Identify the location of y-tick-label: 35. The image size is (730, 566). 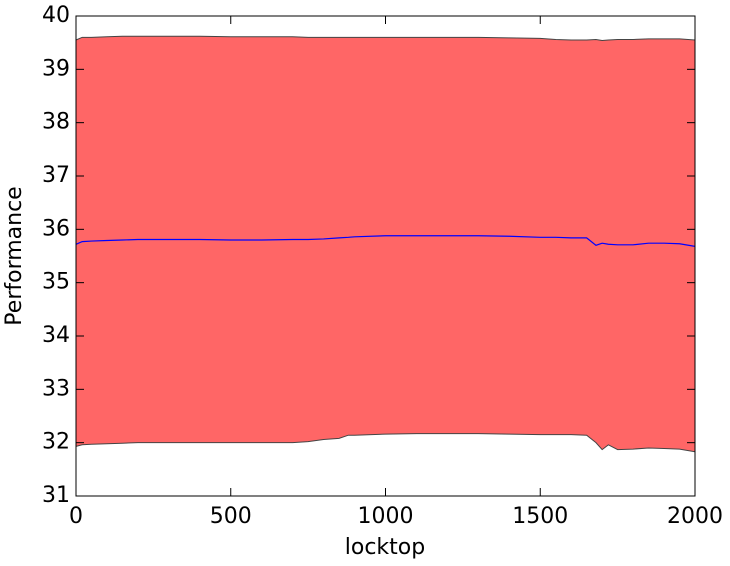
(56, 282).